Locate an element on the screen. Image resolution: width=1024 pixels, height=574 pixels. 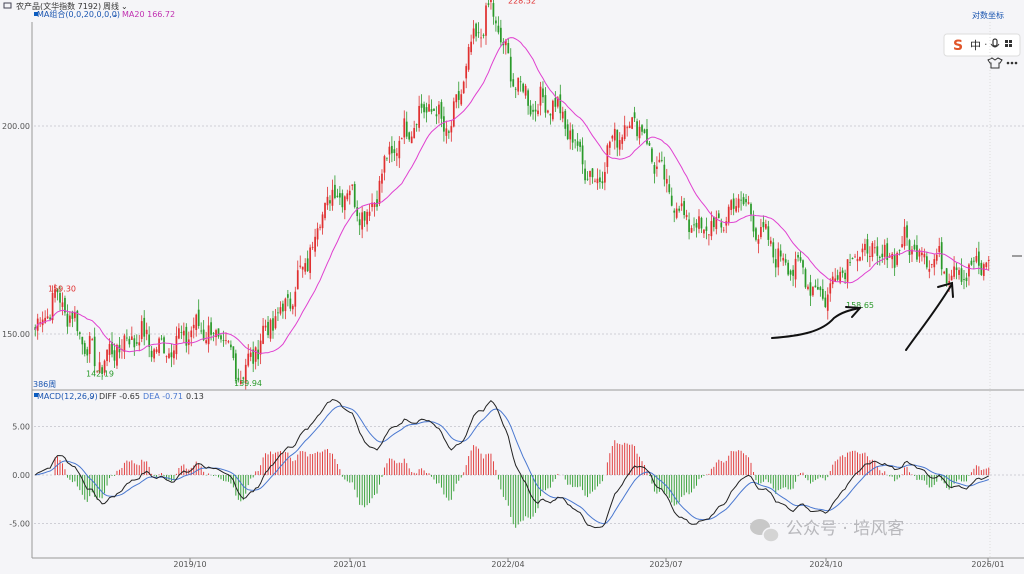
ma-combo-label: MA组合(0,0,20,0,0,0) is located at coordinates (78, 14).